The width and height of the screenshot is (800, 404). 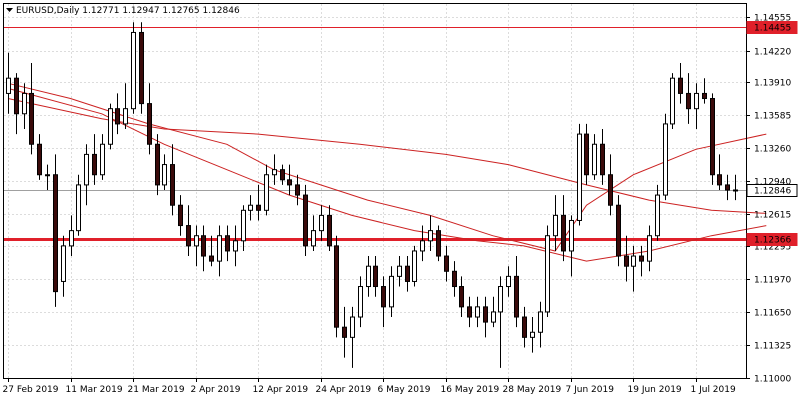 I want to click on price-tag-label: 1.14455, so click(x=772, y=29).